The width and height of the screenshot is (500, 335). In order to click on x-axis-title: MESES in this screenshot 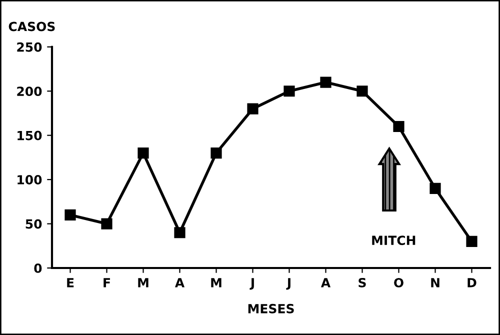, I will do `click(271, 309)`.